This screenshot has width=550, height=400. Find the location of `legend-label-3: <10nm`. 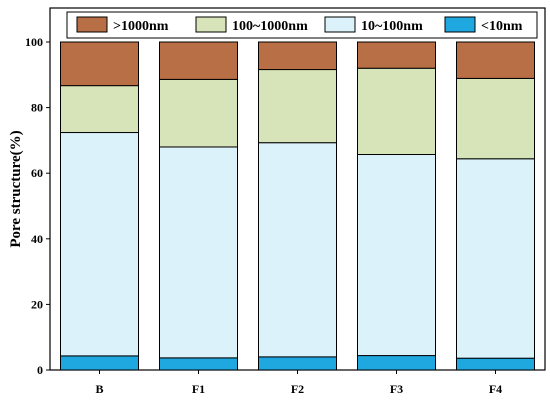

legend-label-3: <10nm is located at coordinates (502, 26).